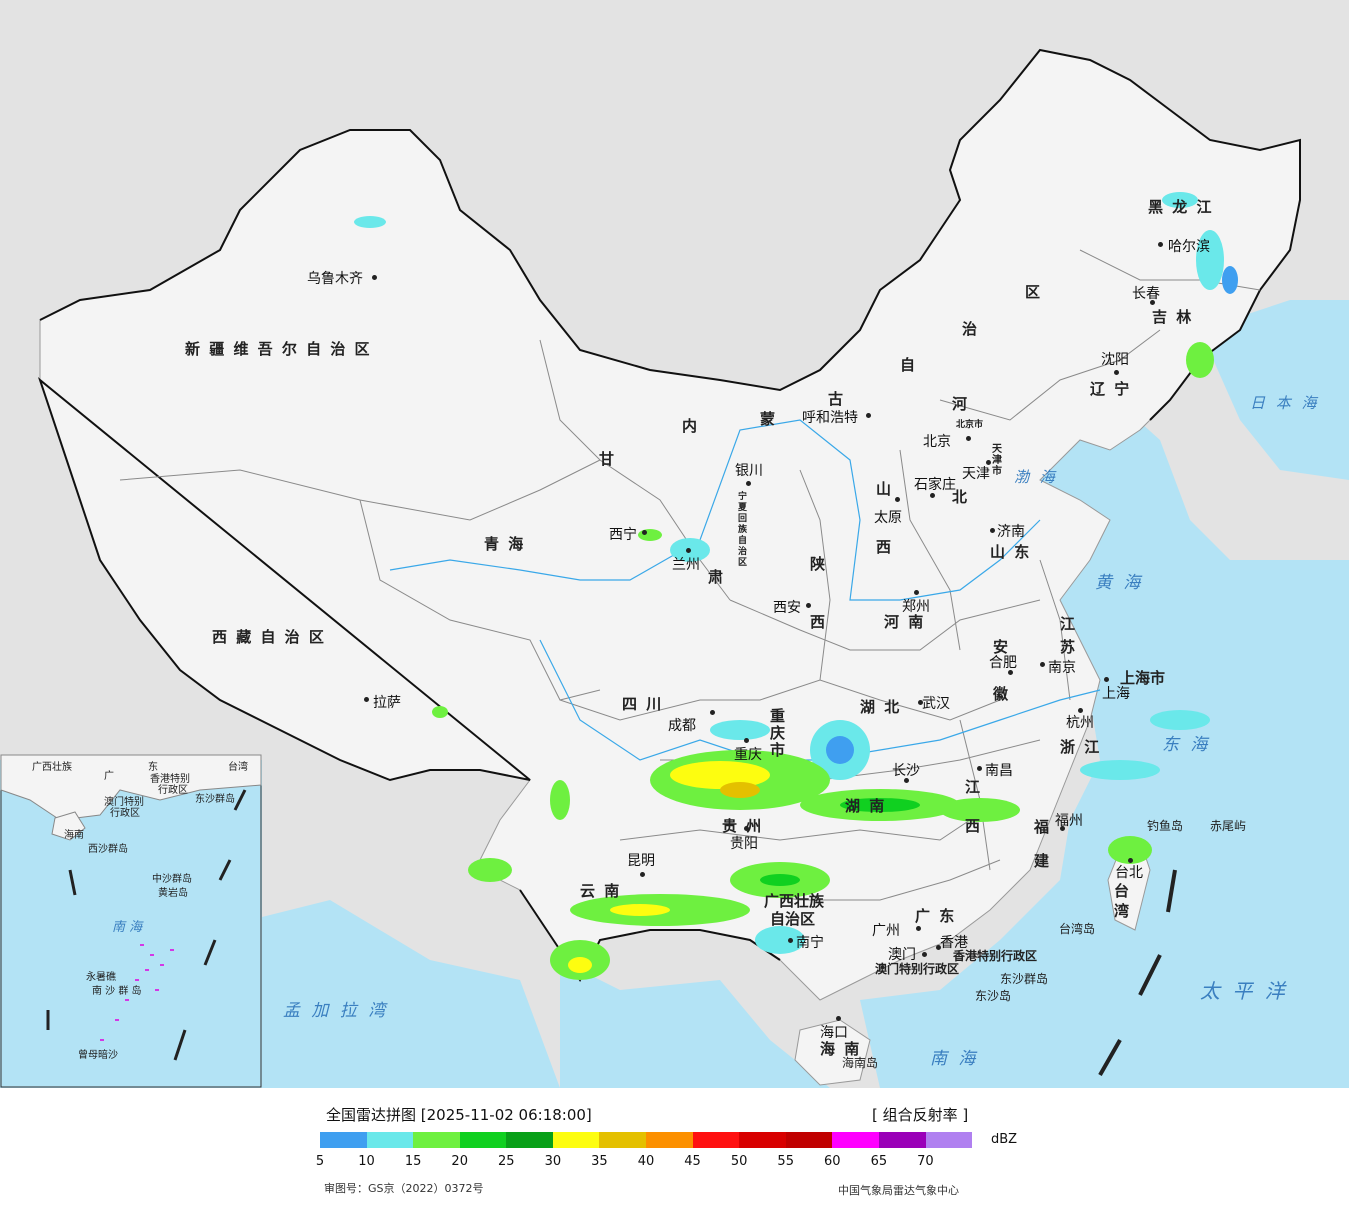 Image resolution: width=1349 pixels, height=1208 pixels. Describe the element at coordinates (920, 1115) in the screenshot. I see `legend-product: [ 组合反射率 ]` at that location.